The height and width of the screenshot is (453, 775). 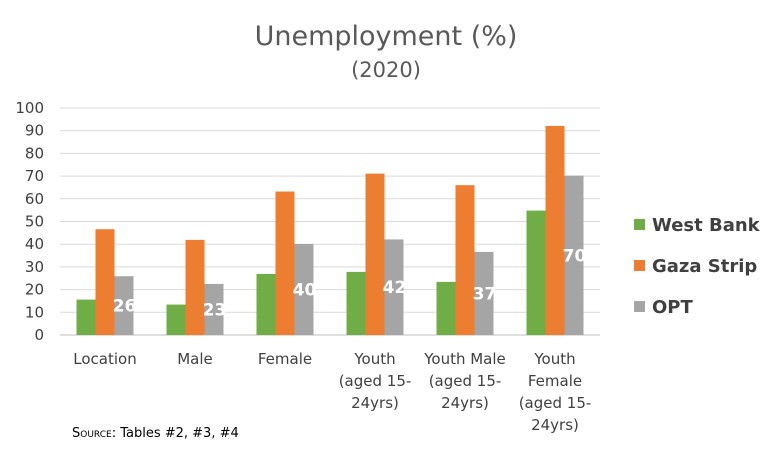 I want to click on data-label: 26, so click(x=125, y=307).